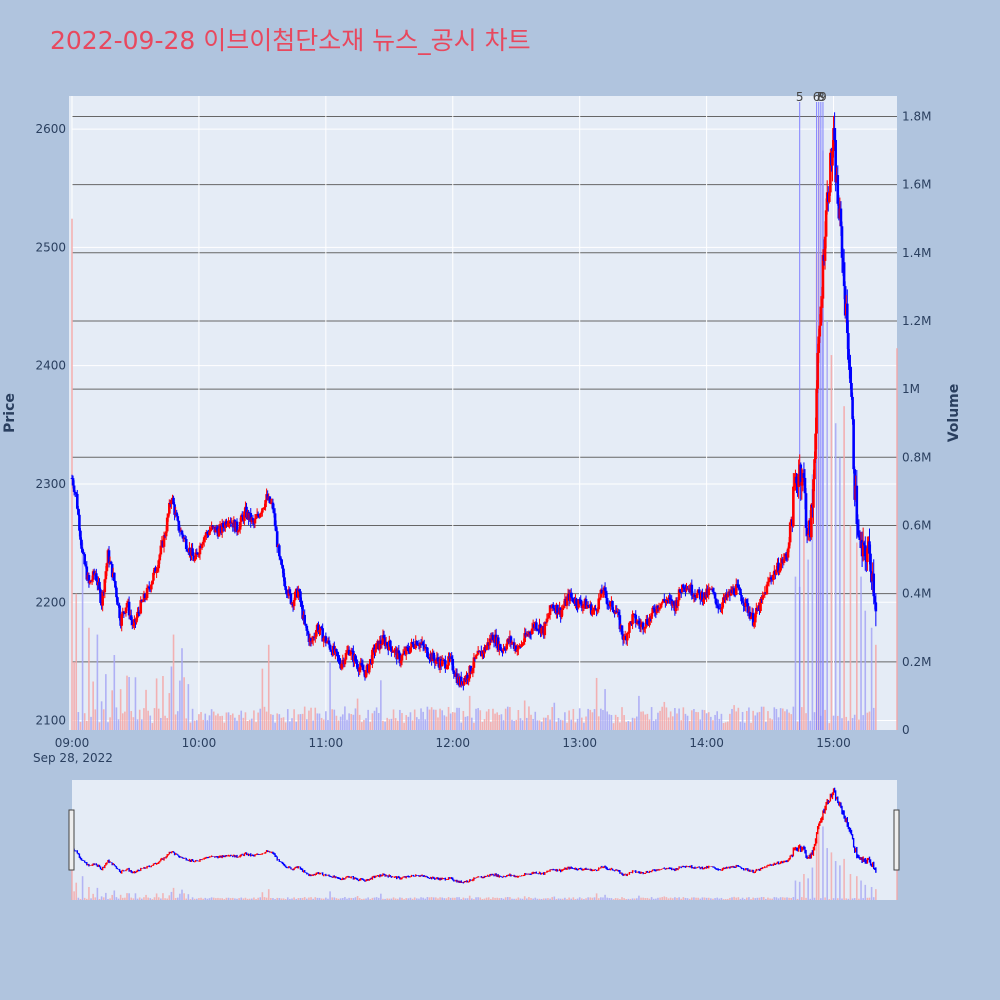  What do you see at coordinates (453, 743) in the screenshot?
I see `time-axis: 09:00 10:00 11:00 12:00 13:00 14:00 15:00` at bounding box center [453, 743].